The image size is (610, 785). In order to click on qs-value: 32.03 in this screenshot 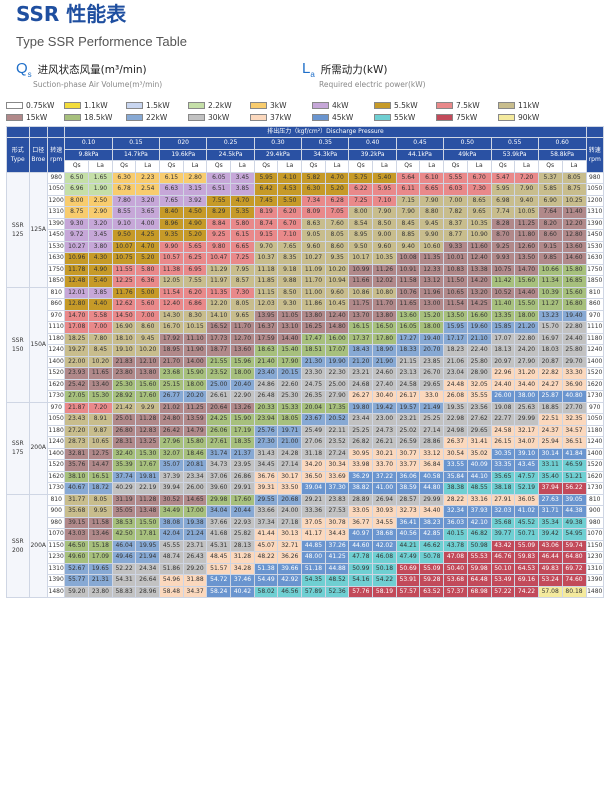, I will do `click(503, 511)`.